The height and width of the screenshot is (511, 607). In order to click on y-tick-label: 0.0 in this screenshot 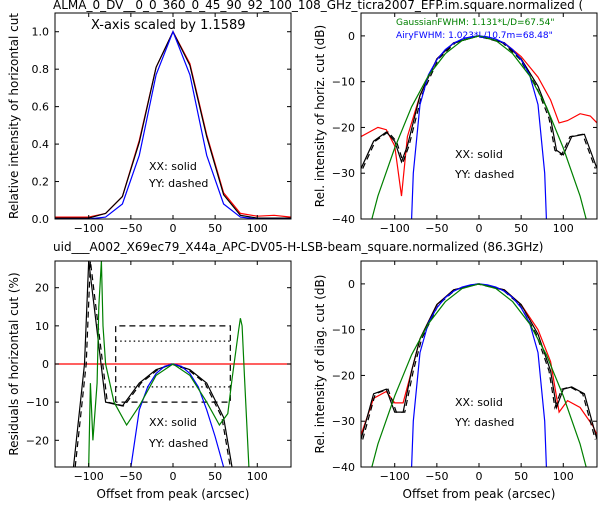, I will do `click(41, 219)`.